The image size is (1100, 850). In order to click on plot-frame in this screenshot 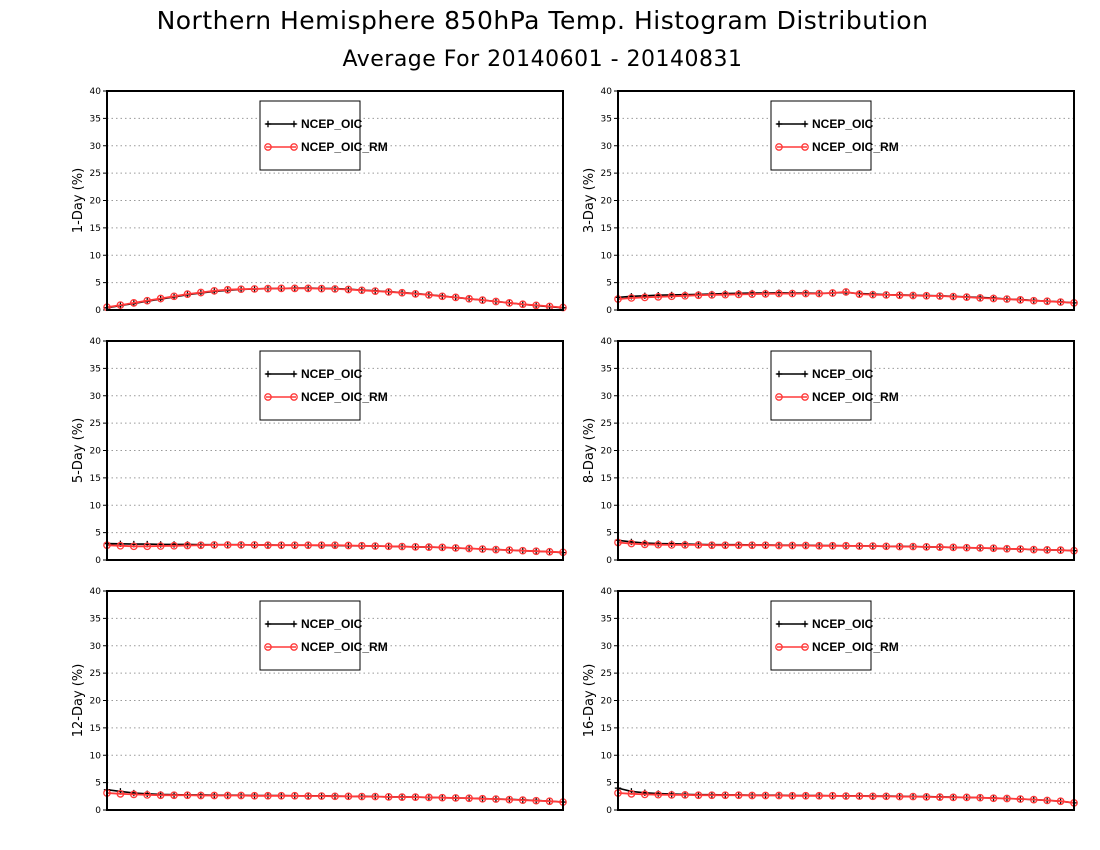, I will do `click(846, 450)`.